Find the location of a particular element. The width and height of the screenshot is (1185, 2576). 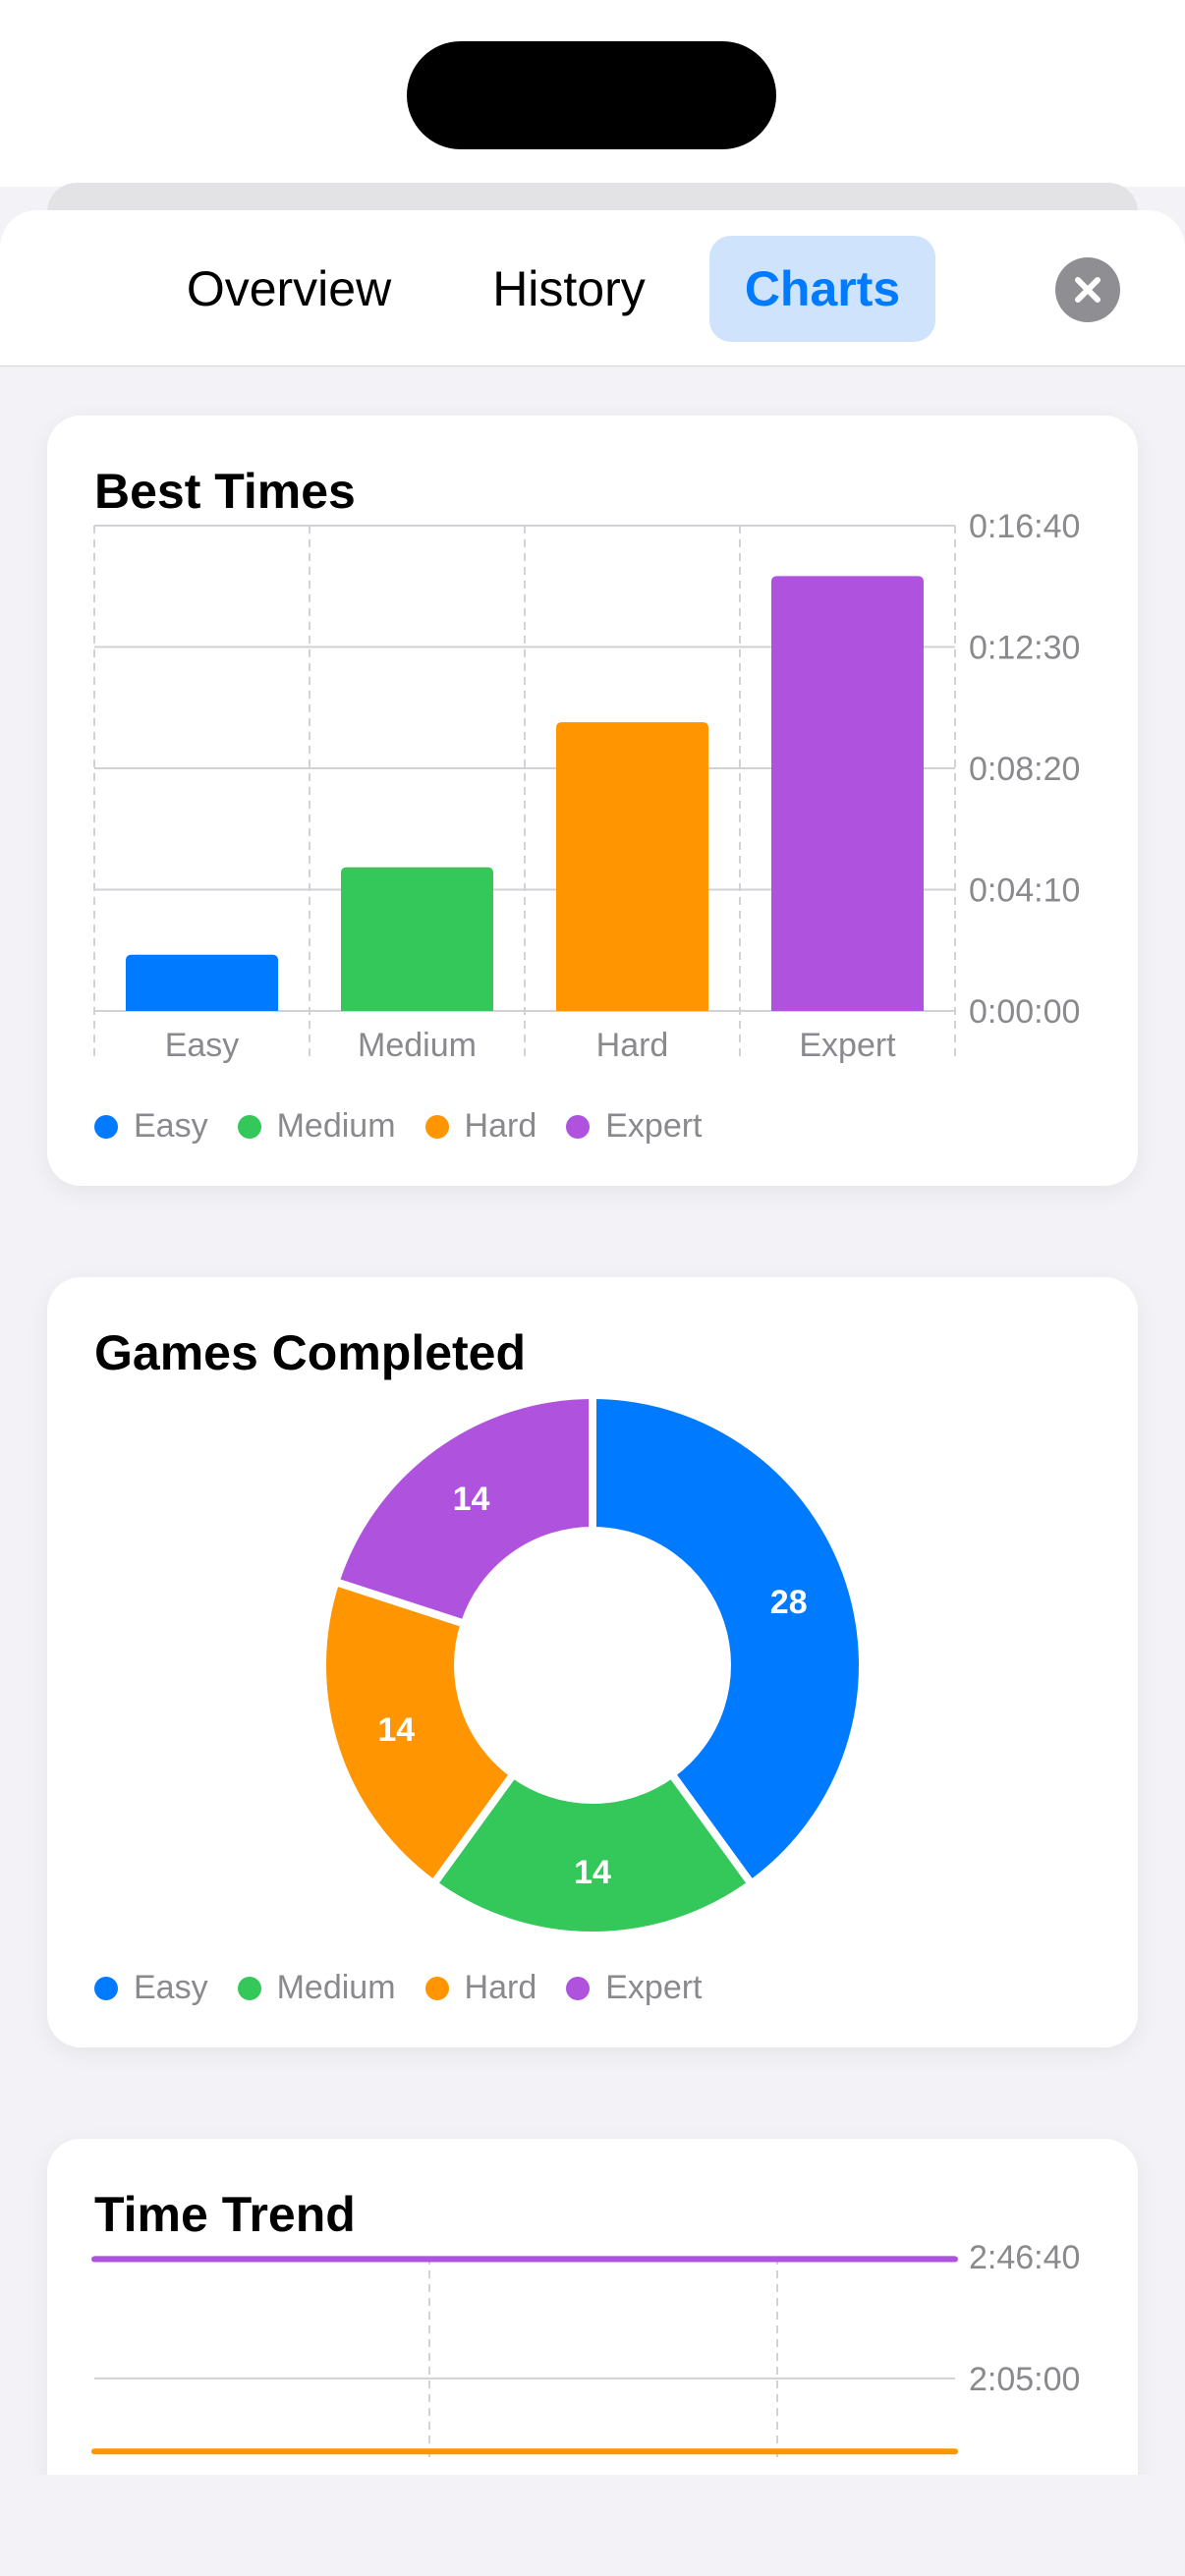

slice-medium is located at coordinates (592, 1854).